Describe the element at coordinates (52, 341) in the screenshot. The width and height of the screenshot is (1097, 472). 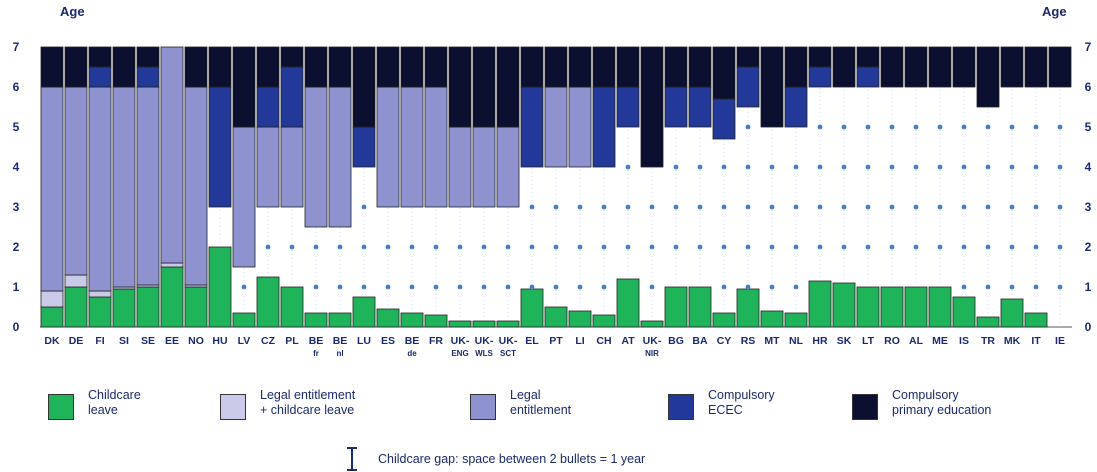
I see `x-tick-label: DK` at that location.